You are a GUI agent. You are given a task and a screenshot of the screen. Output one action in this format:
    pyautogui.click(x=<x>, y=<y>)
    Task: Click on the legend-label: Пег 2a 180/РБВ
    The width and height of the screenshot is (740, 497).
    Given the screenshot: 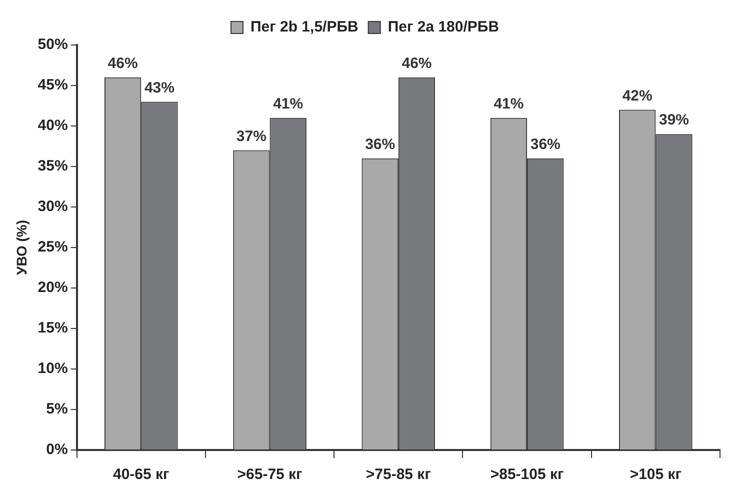 What is the action you would take?
    pyautogui.click(x=444, y=27)
    